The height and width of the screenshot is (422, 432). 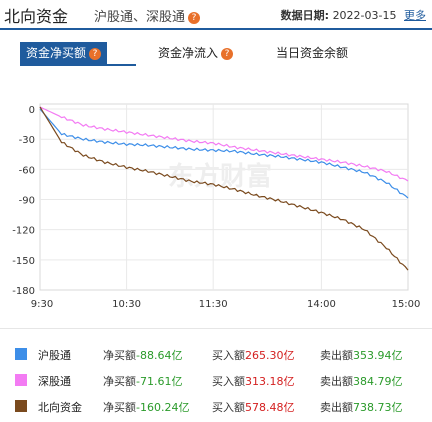 I want to click on y-axis: 0 -30 -60 -90 -120 -150 -180, so click(x=23, y=201).